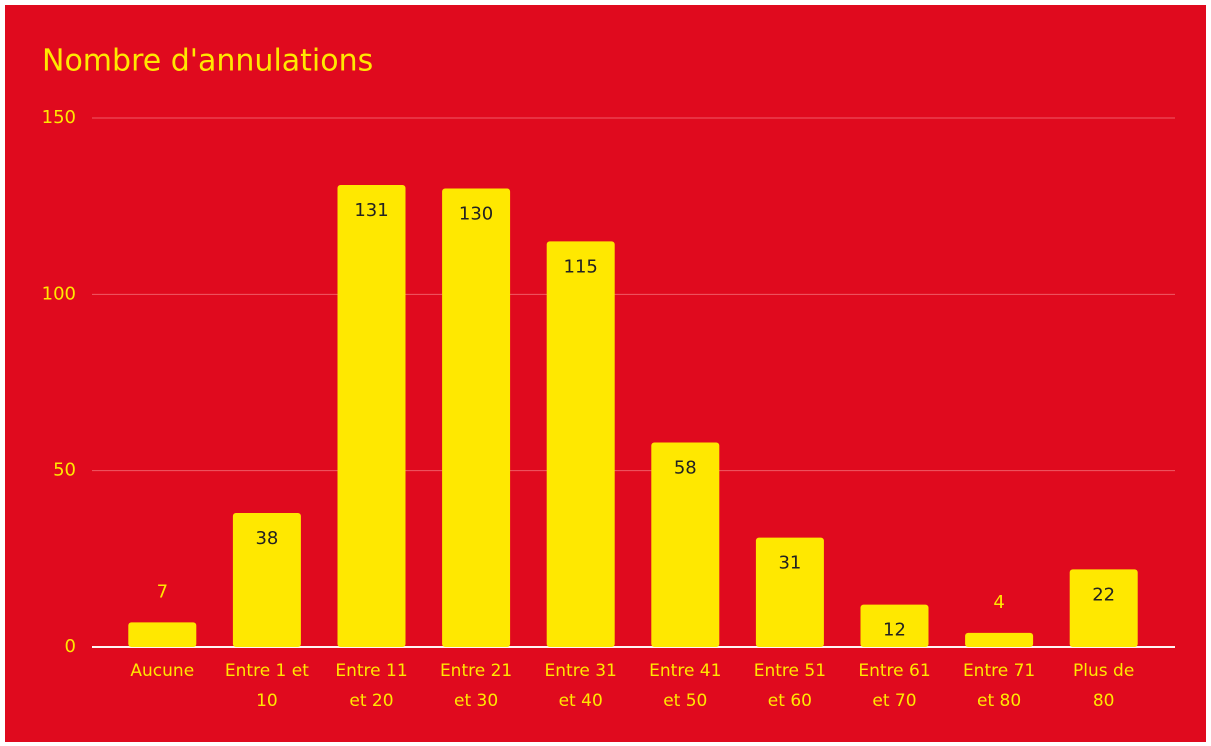 This screenshot has height=746, width=1211. I want to click on data-label: 131, so click(371, 210).